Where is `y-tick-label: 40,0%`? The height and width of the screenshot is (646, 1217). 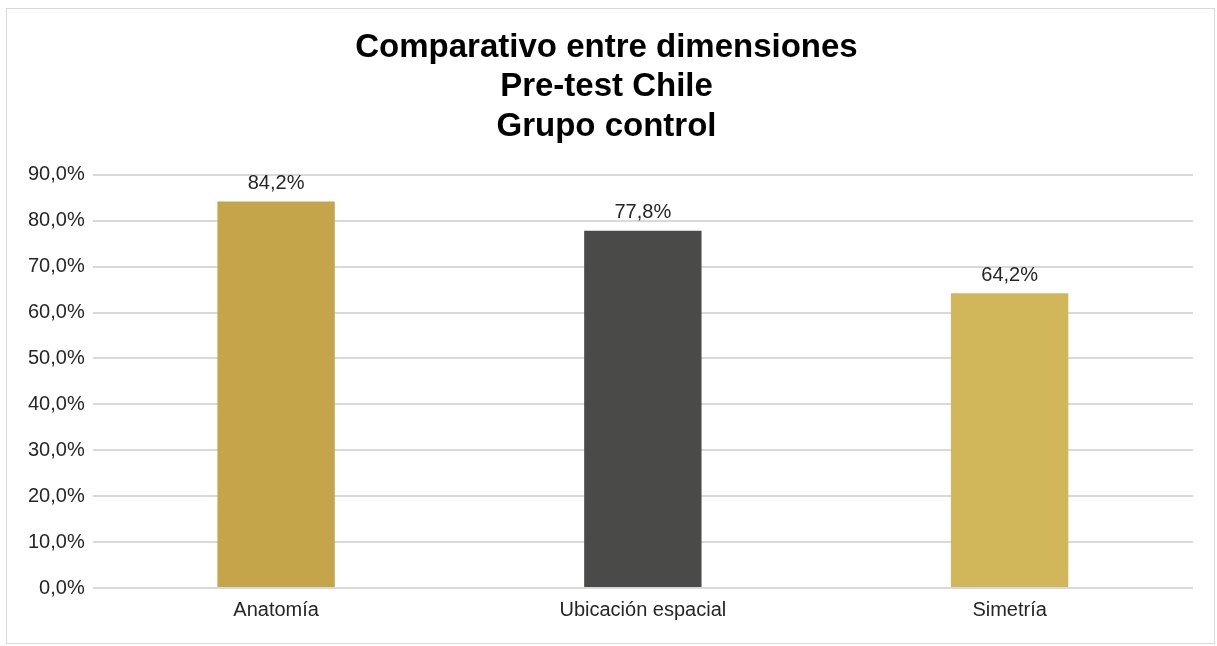 y-tick-label: 40,0% is located at coordinates (56, 402).